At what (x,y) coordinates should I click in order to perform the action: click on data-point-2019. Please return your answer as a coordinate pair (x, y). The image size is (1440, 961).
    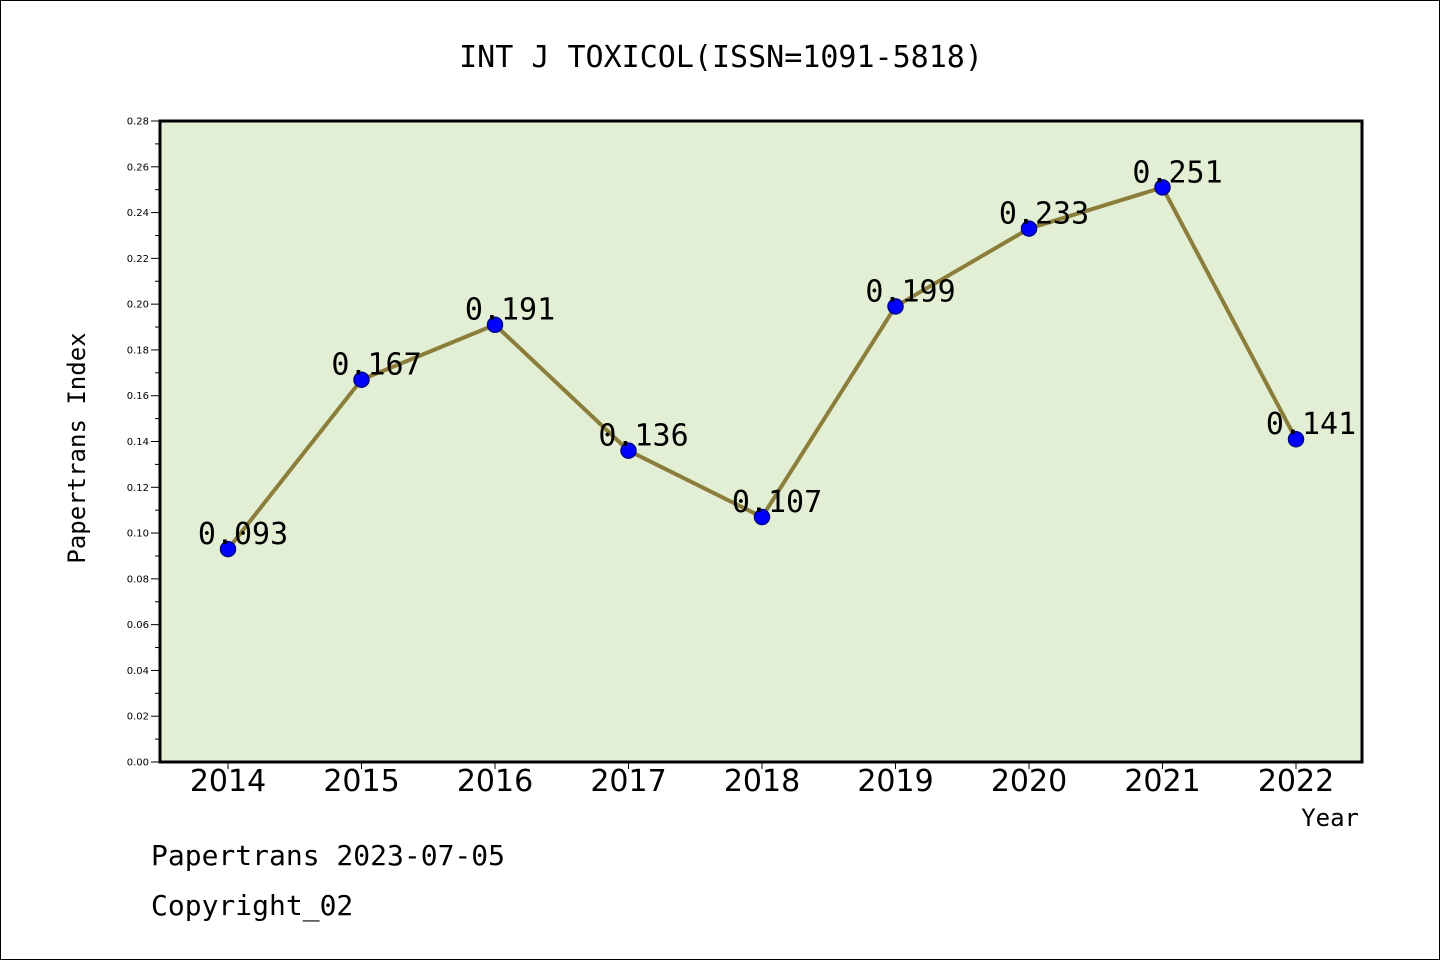
    Looking at the image, I should click on (895, 306).